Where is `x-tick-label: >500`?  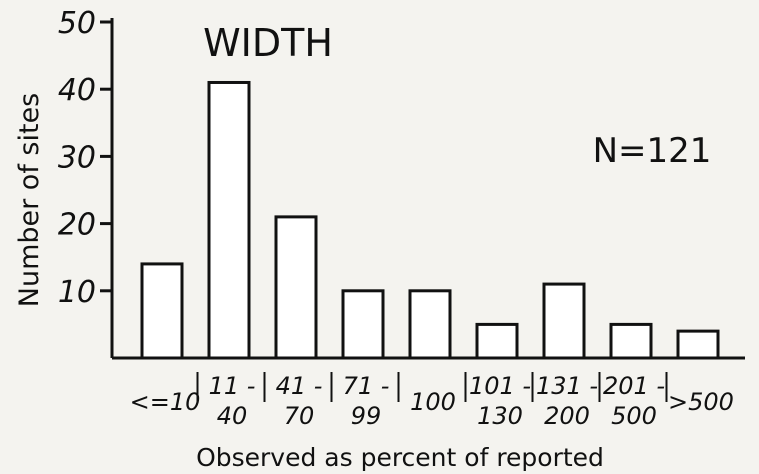
x-tick-label: >500 is located at coordinates (701, 402).